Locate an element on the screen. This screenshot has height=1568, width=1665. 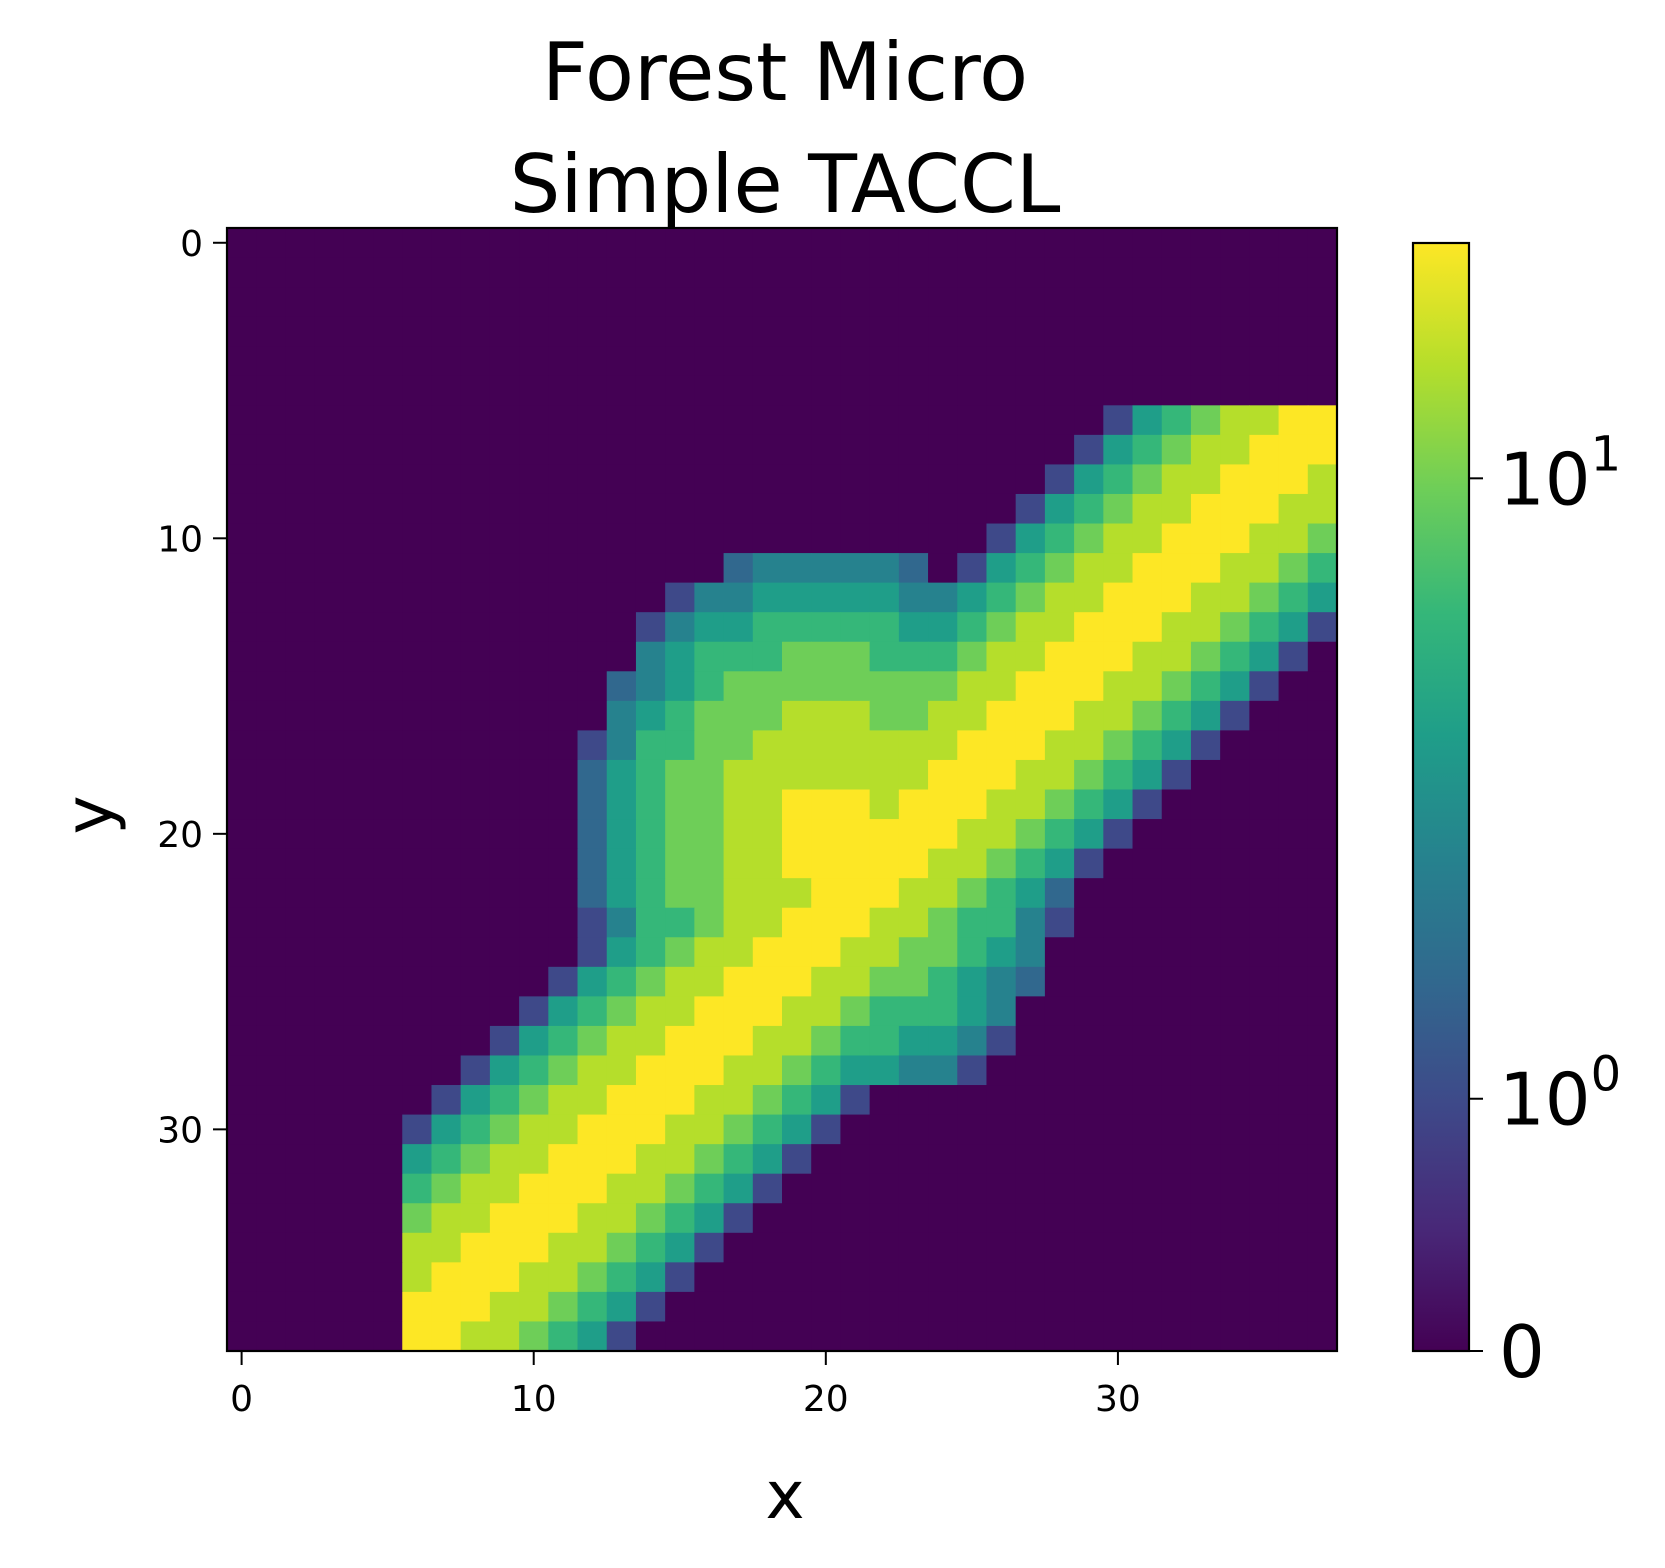
y-axis-label: y is located at coordinates (89, 814).